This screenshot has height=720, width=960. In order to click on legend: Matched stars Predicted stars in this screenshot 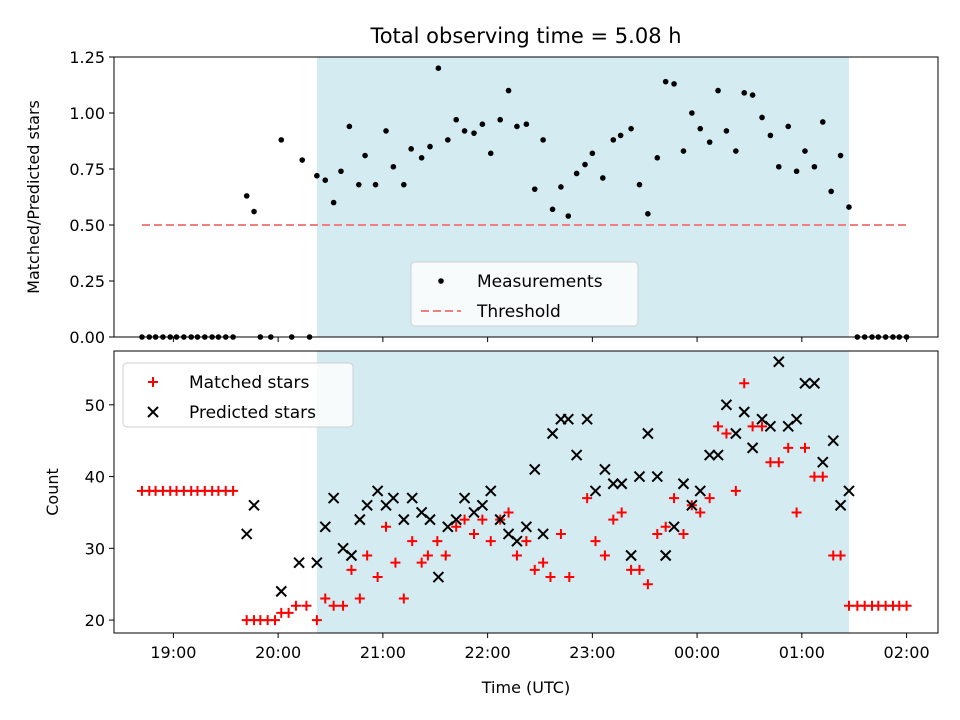, I will do `click(238, 395)`.